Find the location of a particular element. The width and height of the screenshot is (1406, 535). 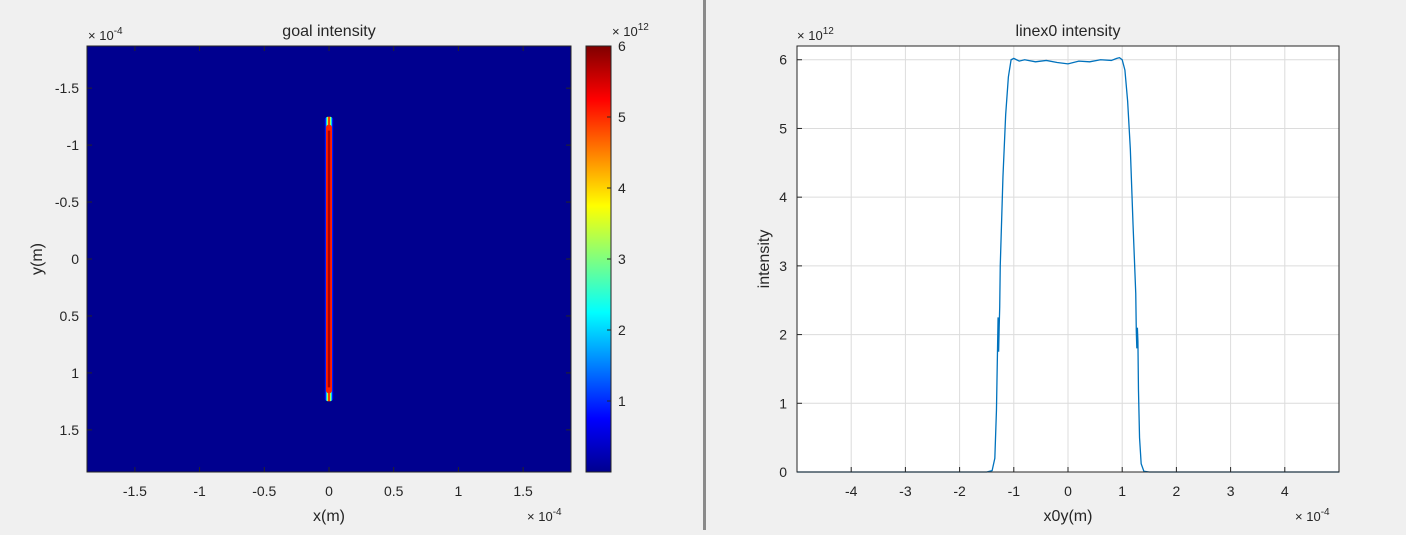

pane-divider is located at coordinates (704, 265).